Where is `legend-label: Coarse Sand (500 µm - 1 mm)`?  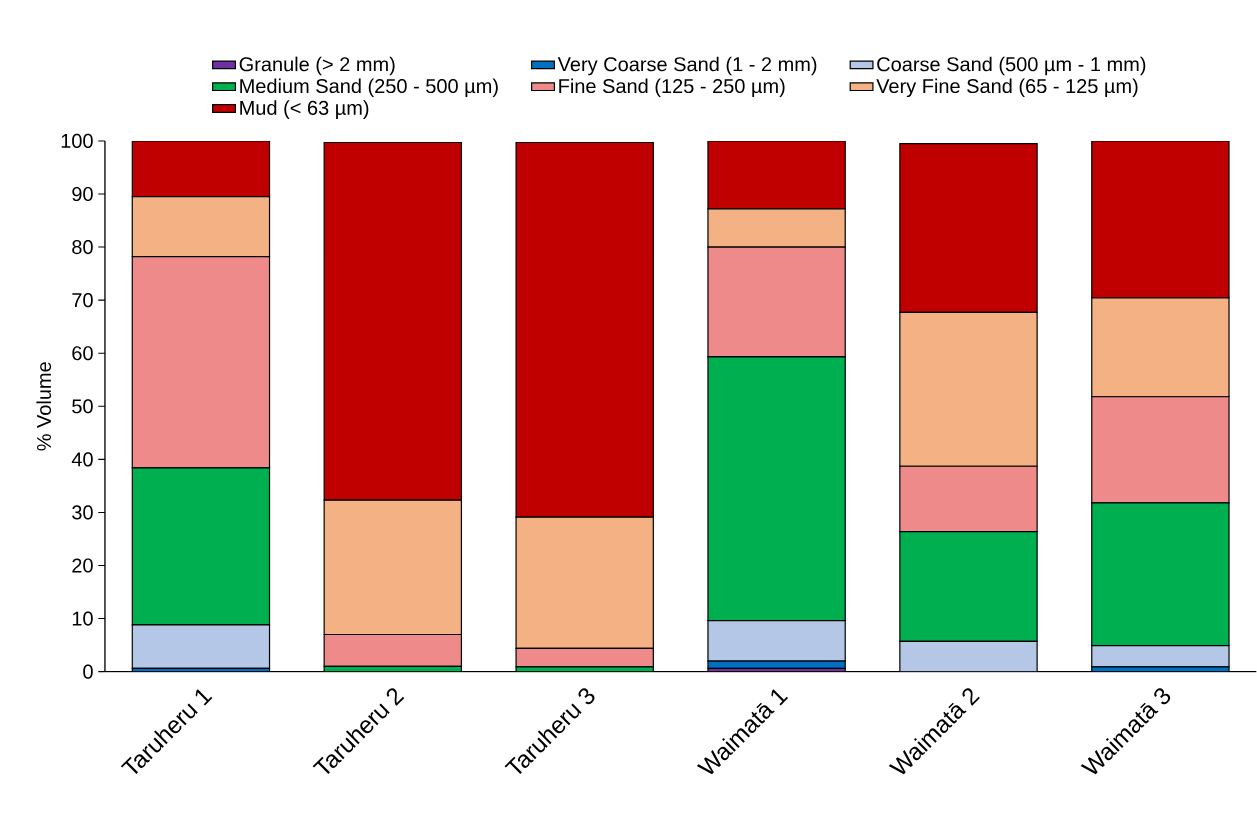
legend-label: Coarse Sand (500 µm - 1 mm) is located at coordinates (1011, 66).